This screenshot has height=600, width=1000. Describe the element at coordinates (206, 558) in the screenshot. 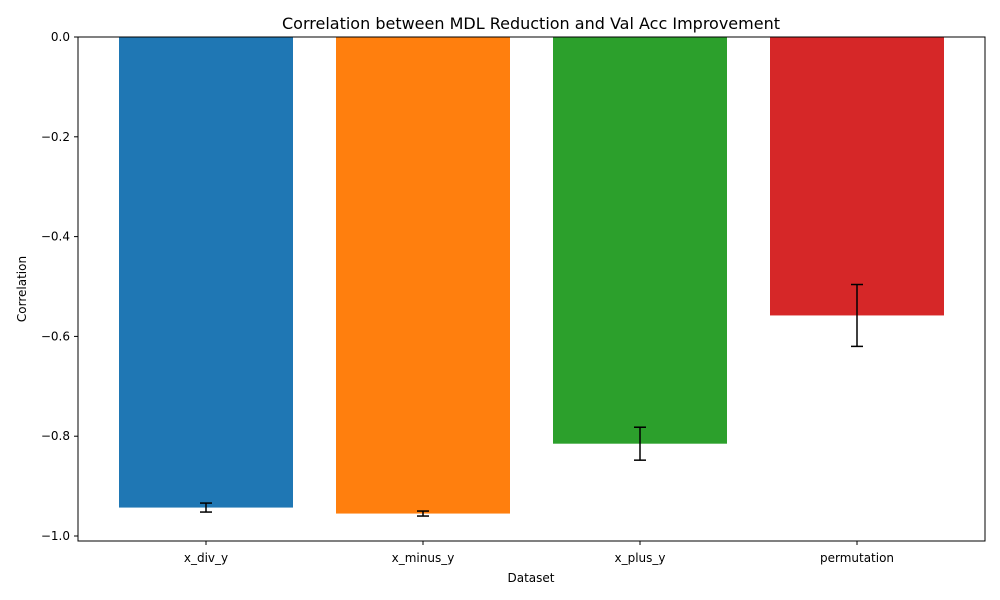

I see `x-tick-label: x_div_y` at that location.